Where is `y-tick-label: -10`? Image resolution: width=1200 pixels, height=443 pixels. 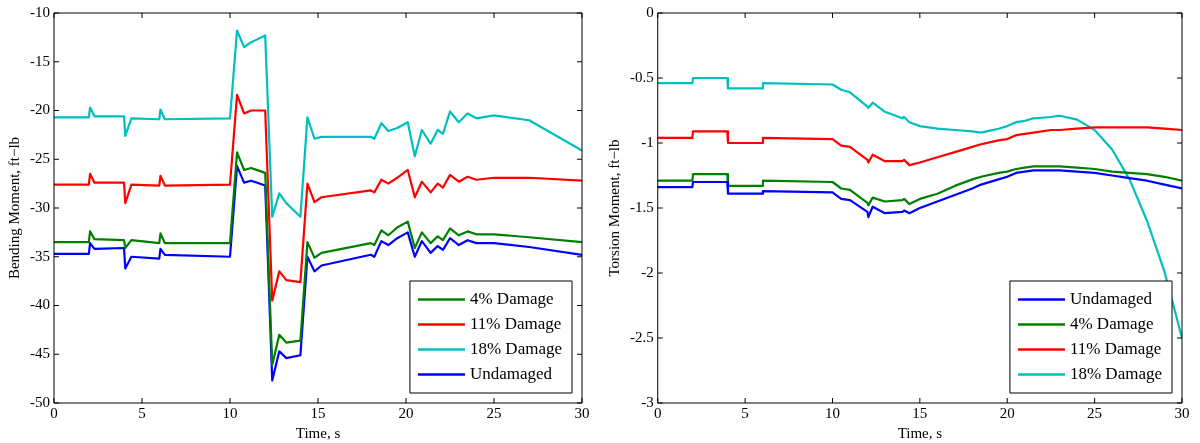
y-tick-label: -10 is located at coordinates (40, 11).